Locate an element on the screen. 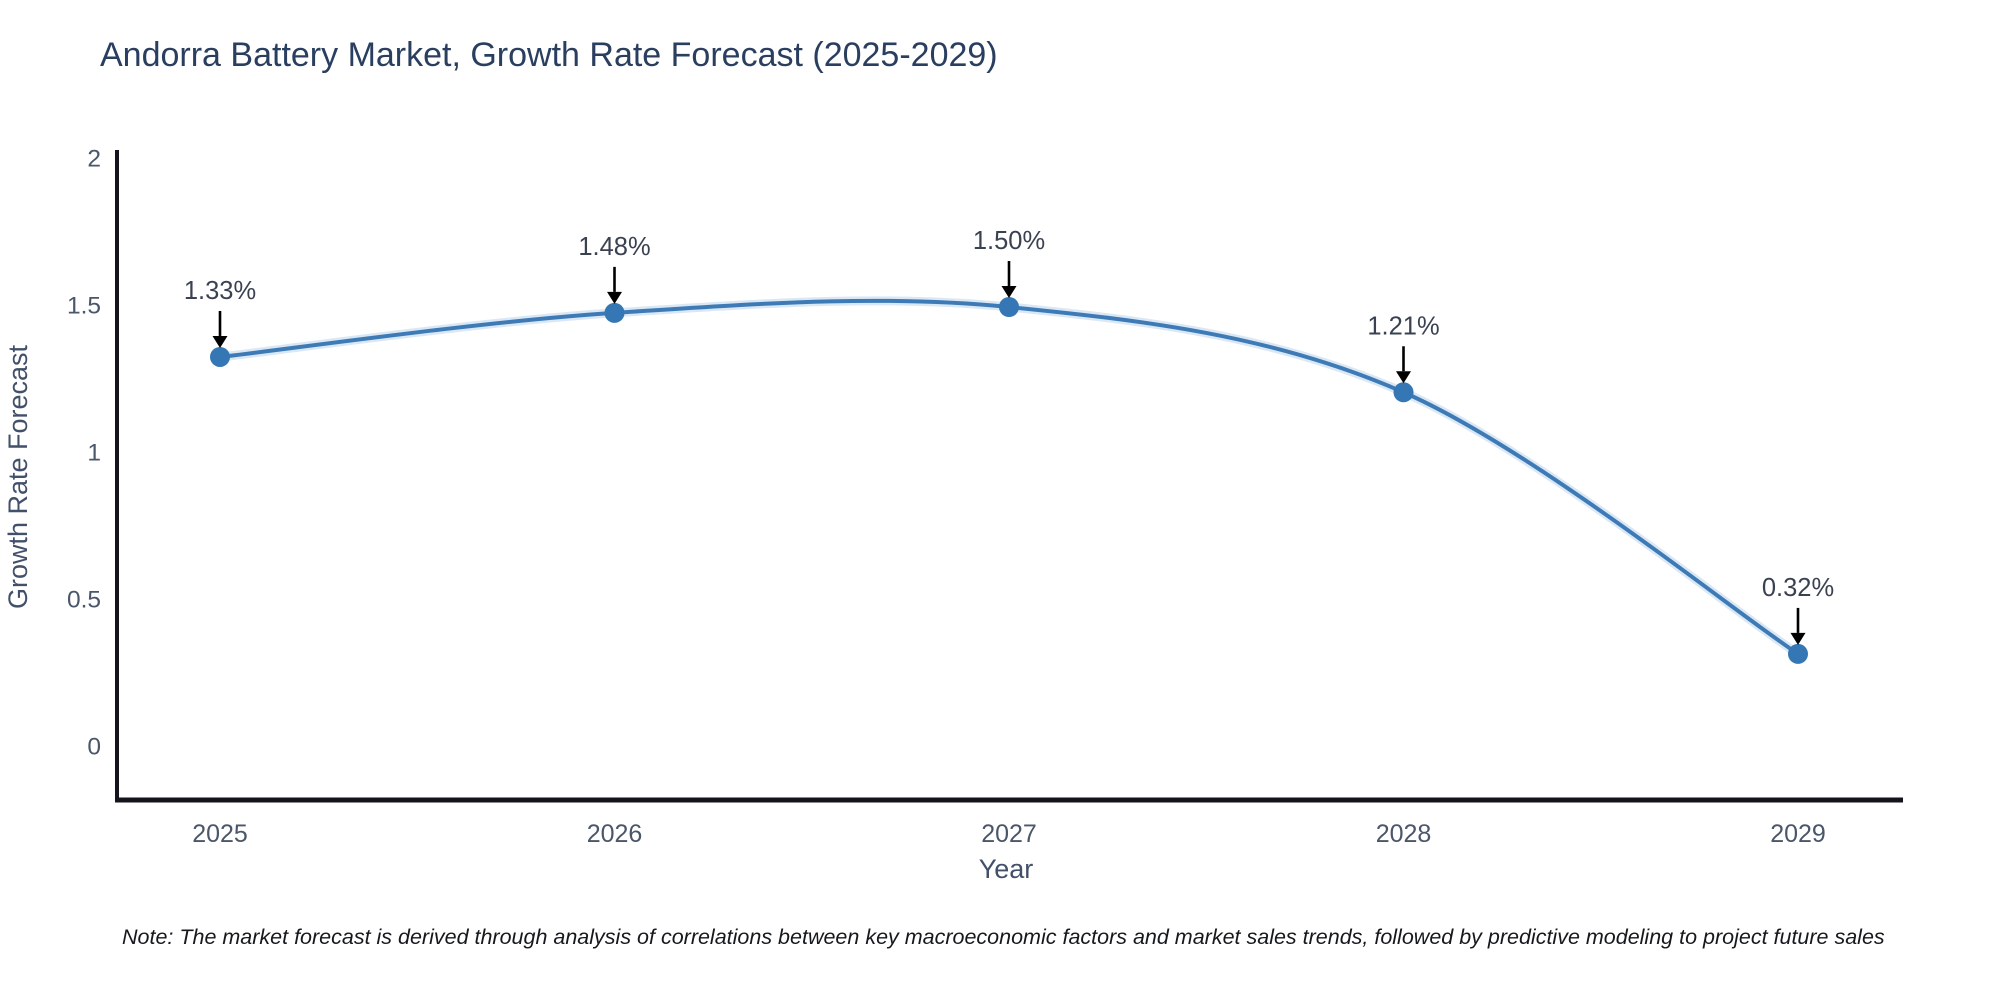  y-tick-label: 0 is located at coordinates (94, 746).